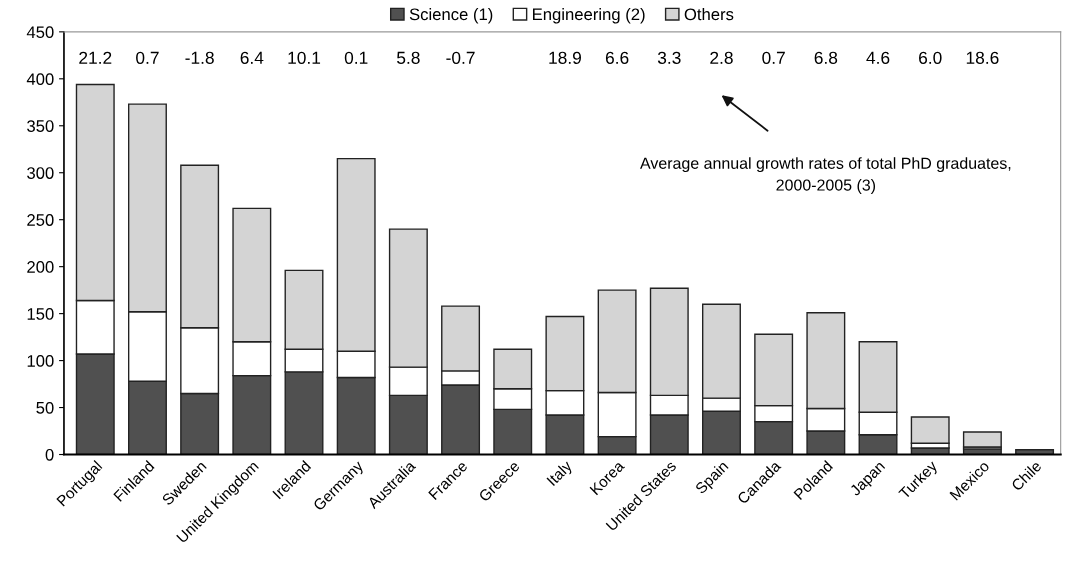 The width and height of the screenshot is (1066, 579). What do you see at coordinates (617, 57) in the screenshot?
I see `annotation: 6.6` at bounding box center [617, 57].